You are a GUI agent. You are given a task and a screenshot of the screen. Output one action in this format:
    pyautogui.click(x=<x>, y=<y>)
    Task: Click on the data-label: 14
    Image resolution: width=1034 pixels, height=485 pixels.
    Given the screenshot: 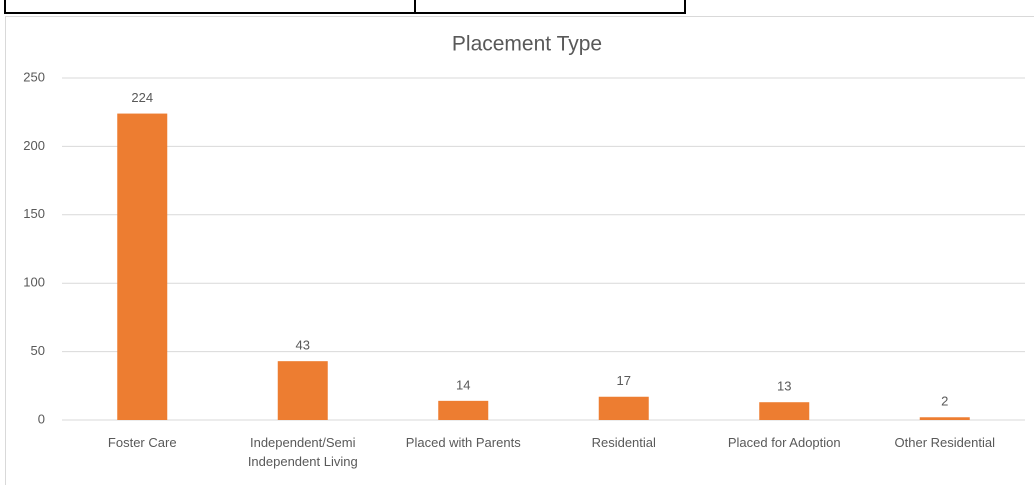 What is the action you would take?
    pyautogui.click(x=463, y=384)
    